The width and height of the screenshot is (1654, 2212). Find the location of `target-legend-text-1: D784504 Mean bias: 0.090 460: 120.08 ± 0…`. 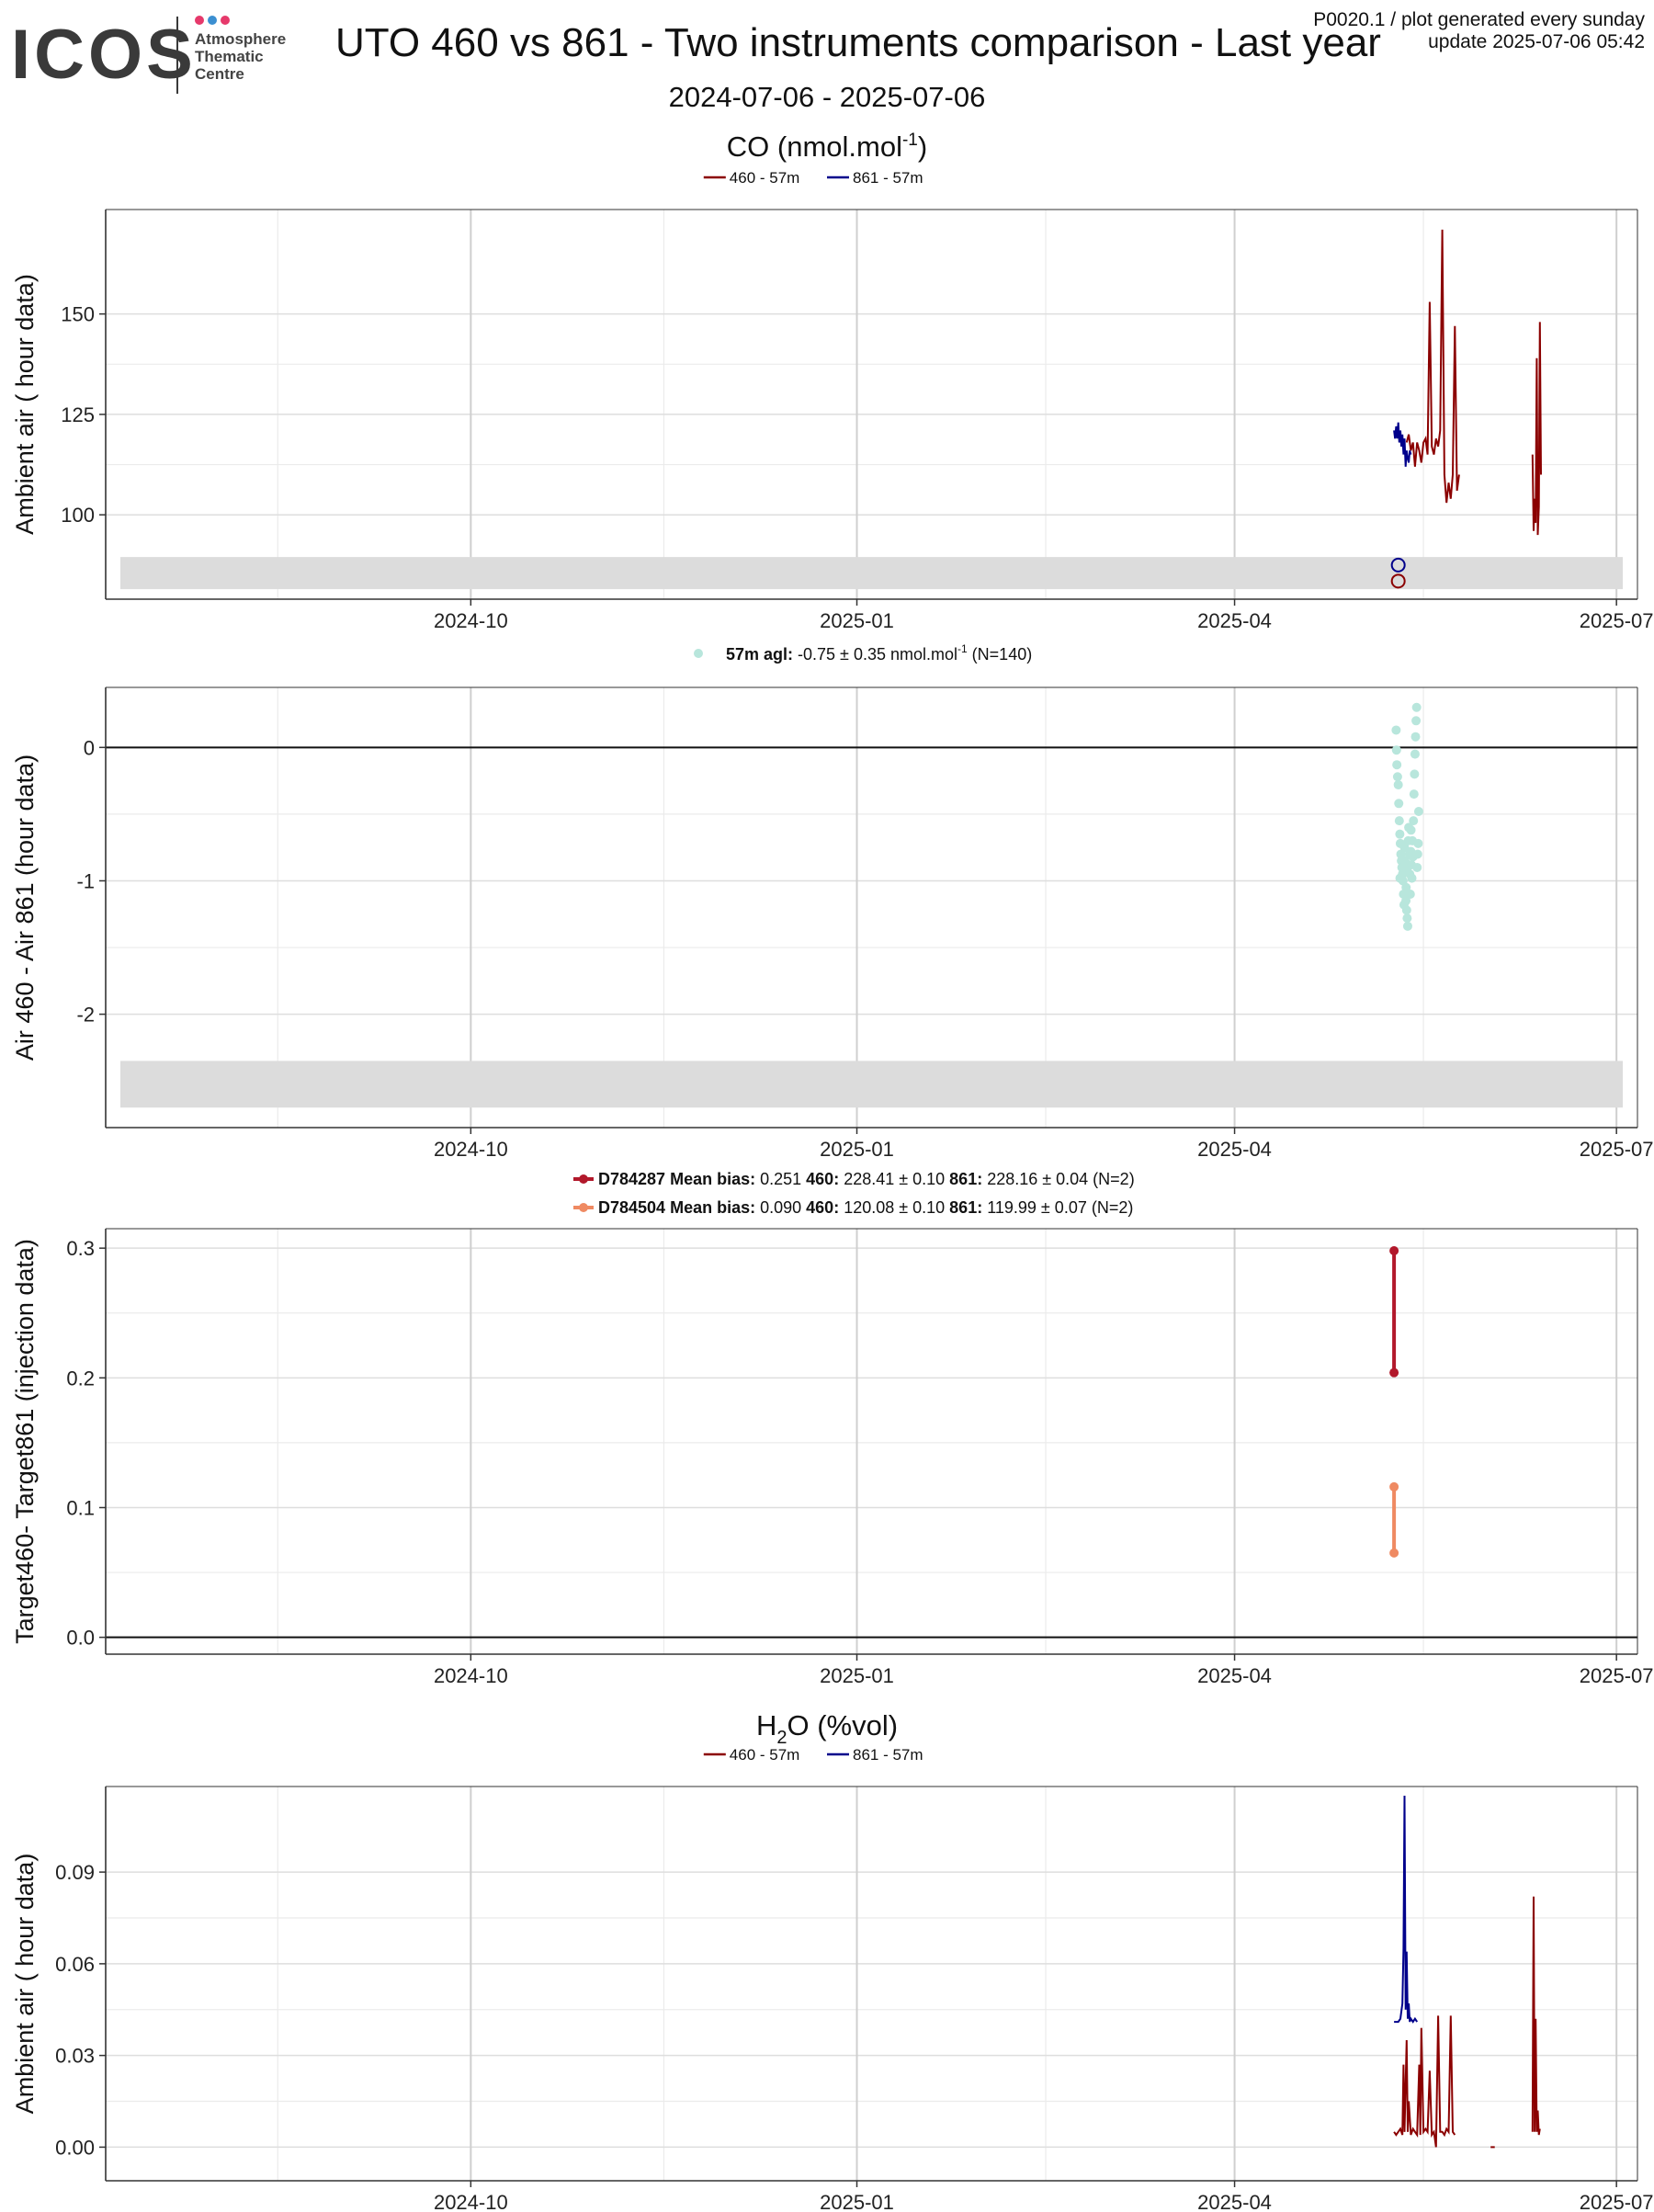

target-legend-text-1: D784504 Mean bias: 0.090 460: 120.08 ± 0… is located at coordinates (865, 1207).